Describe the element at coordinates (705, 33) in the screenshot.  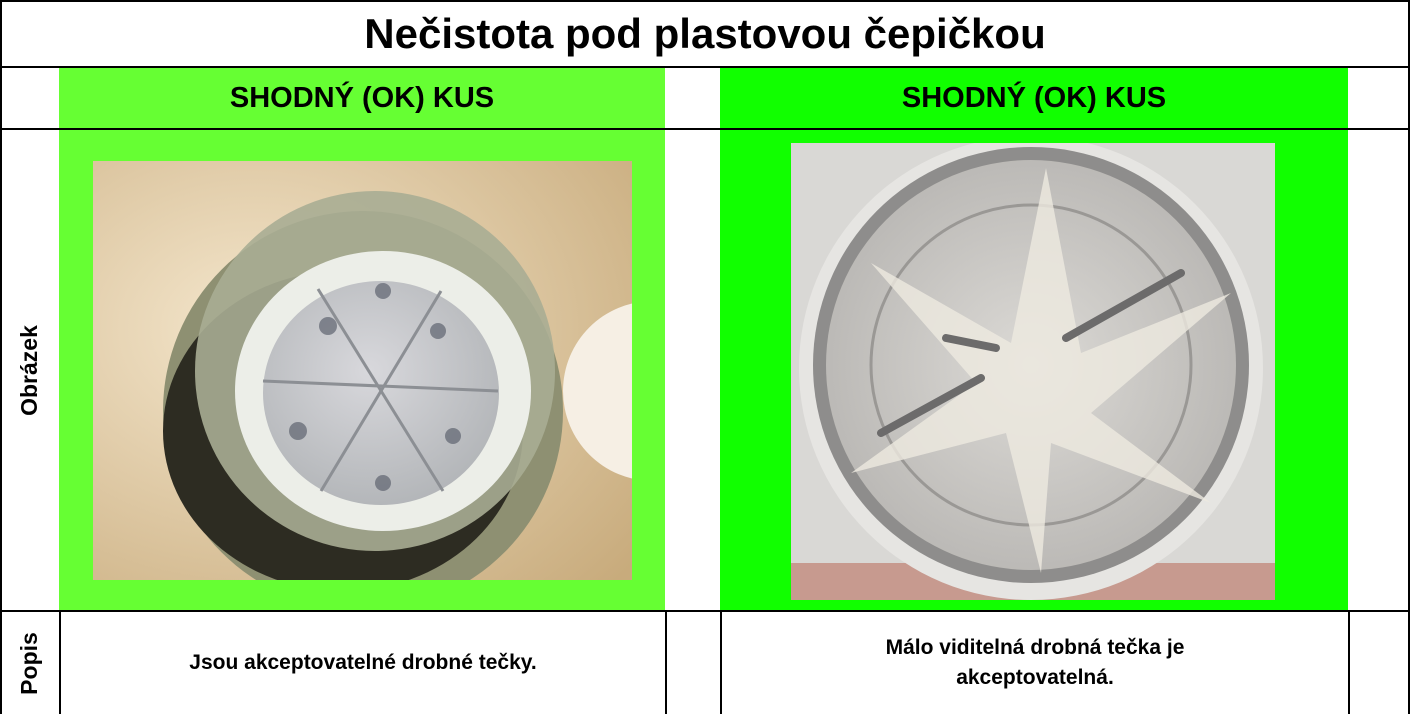
I see `title: Nečistota pod plastovou čepičkou` at that location.